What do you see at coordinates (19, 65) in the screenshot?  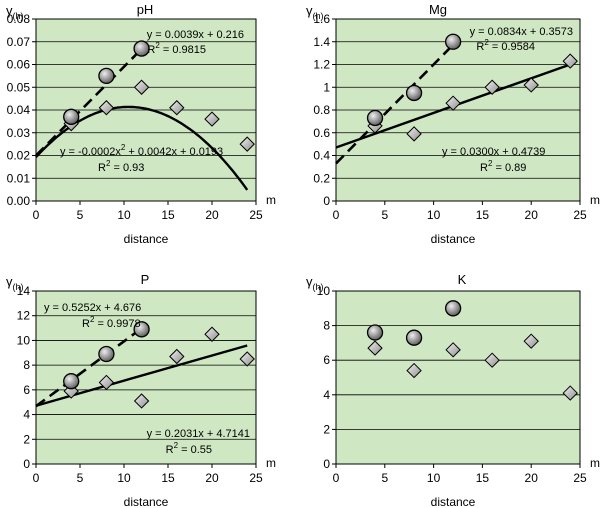 I see `y-tick-label: 0.06` at bounding box center [19, 65].